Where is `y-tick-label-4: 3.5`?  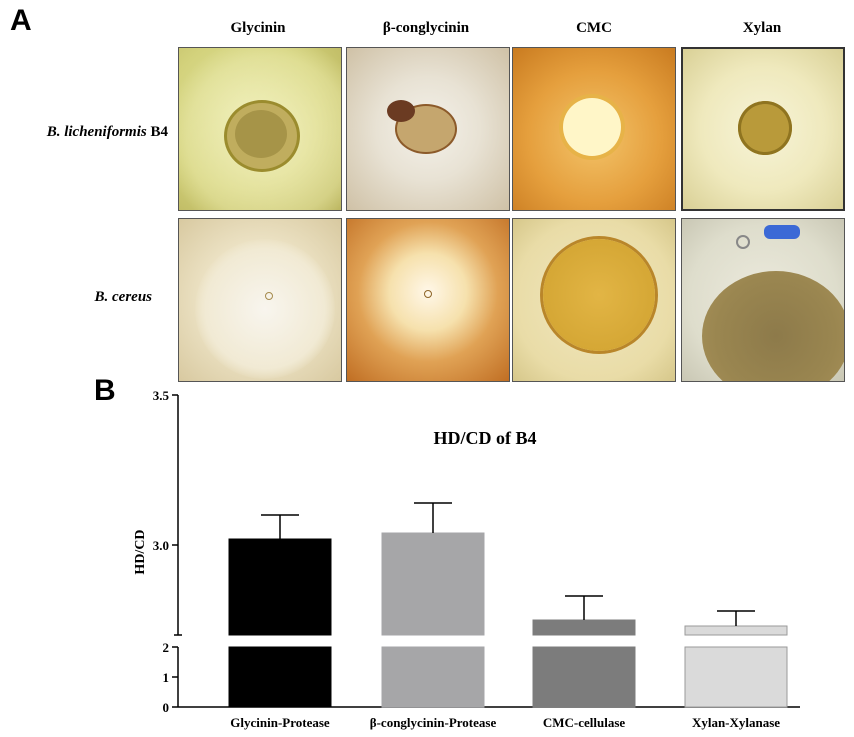 y-tick-label-4: 3.5 is located at coordinates (161, 395).